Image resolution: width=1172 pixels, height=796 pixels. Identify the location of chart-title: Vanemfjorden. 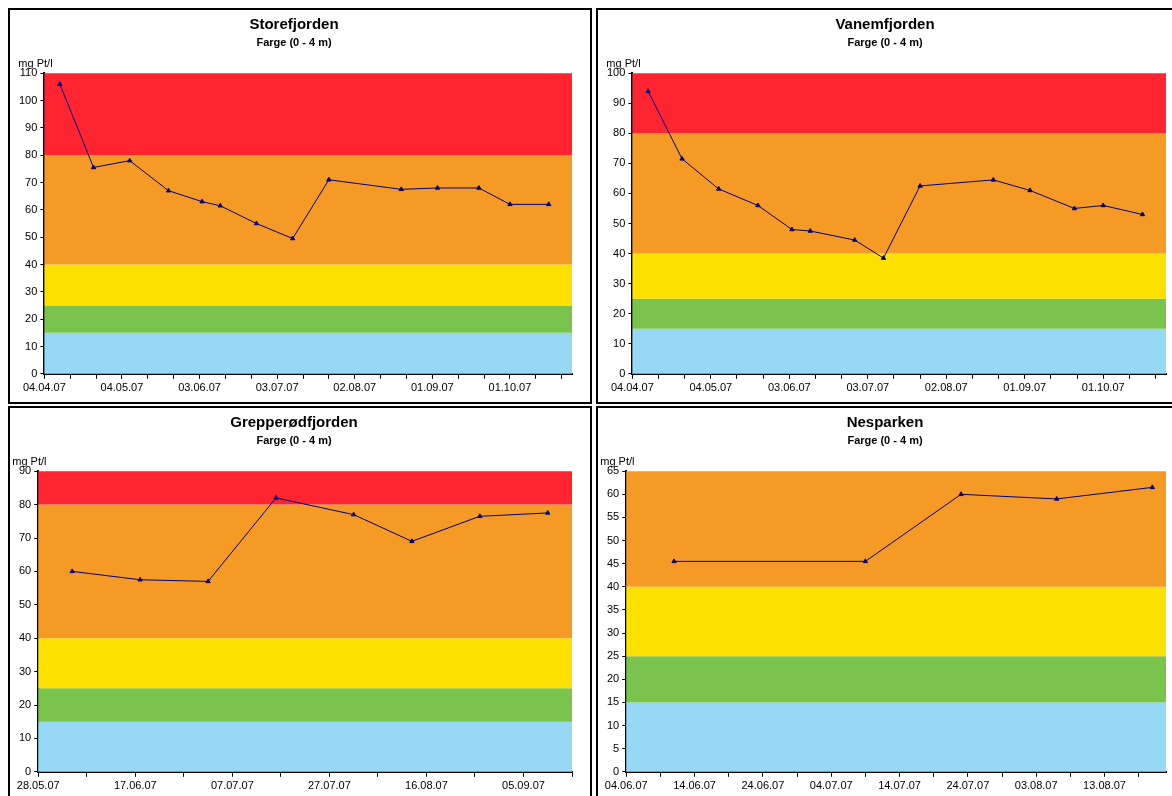
(885, 24).